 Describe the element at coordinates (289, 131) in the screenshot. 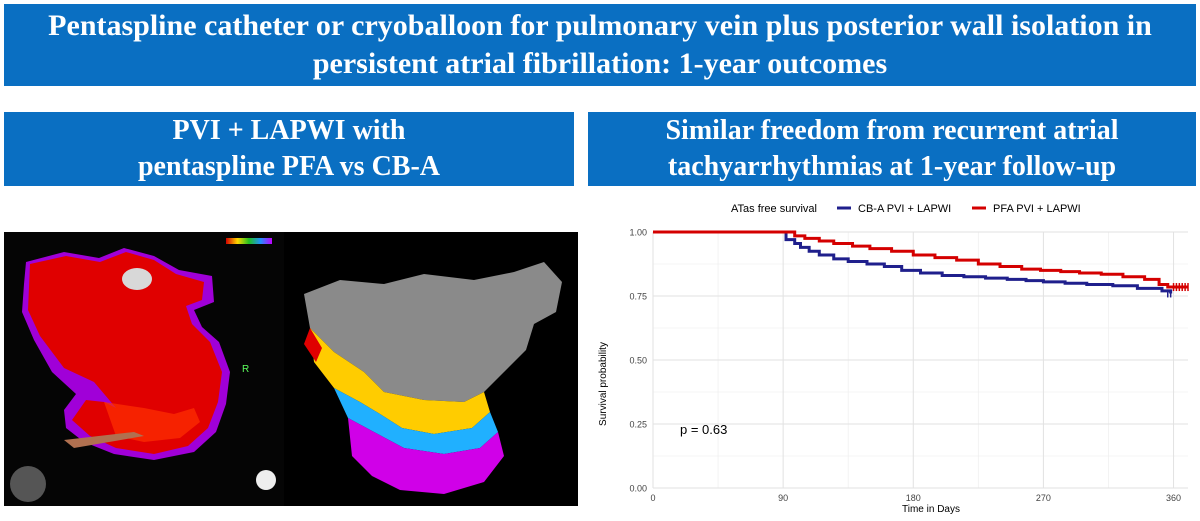

I see `left-subtitle-line-1: PVI + LAPWI with` at that location.